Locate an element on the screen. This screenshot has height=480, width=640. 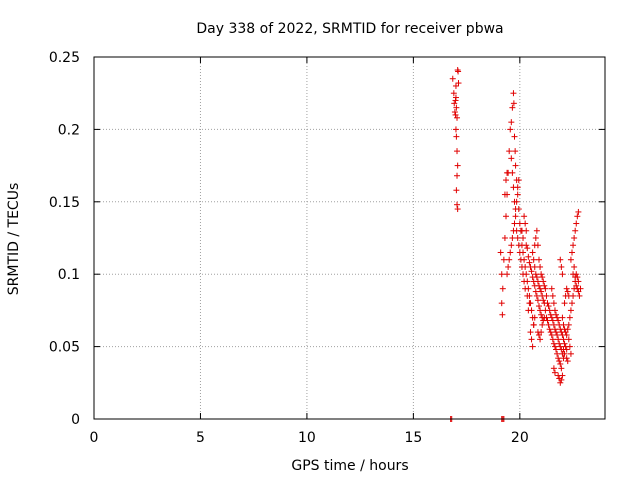
x-axis-label: GPS time / hours is located at coordinates (349, 466).